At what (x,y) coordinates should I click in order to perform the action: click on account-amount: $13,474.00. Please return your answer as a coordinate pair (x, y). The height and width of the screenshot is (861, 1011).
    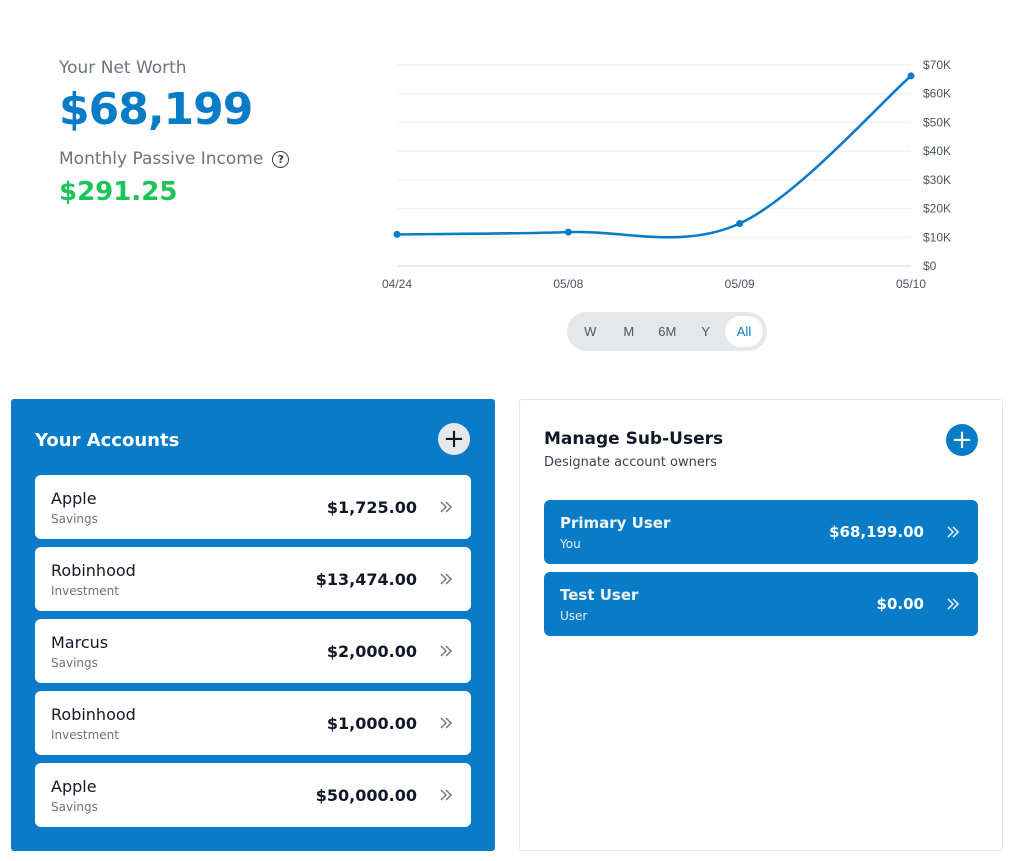
    Looking at the image, I should click on (366, 579).